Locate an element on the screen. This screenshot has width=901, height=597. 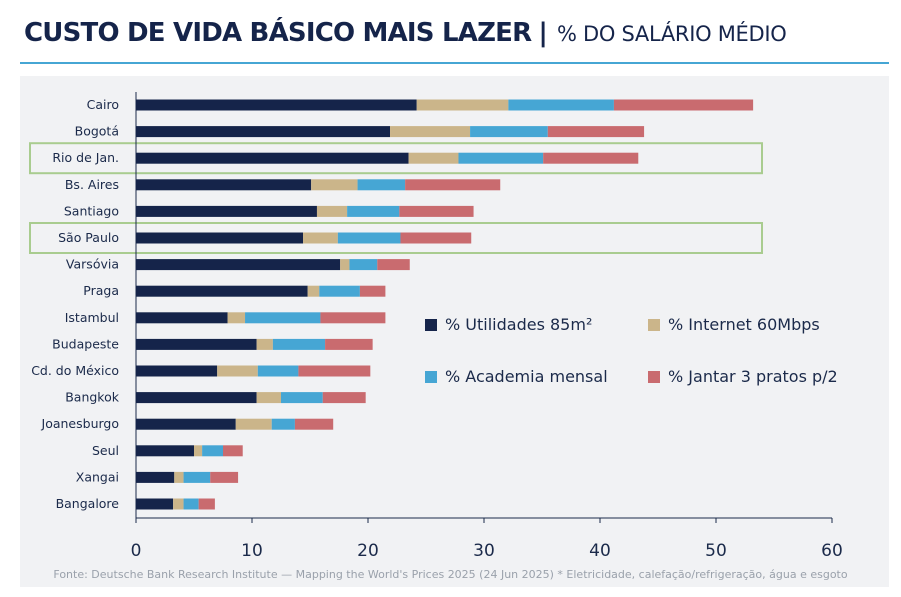
bar-segment-bs-aires-s3 is located at coordinates (381, 185).